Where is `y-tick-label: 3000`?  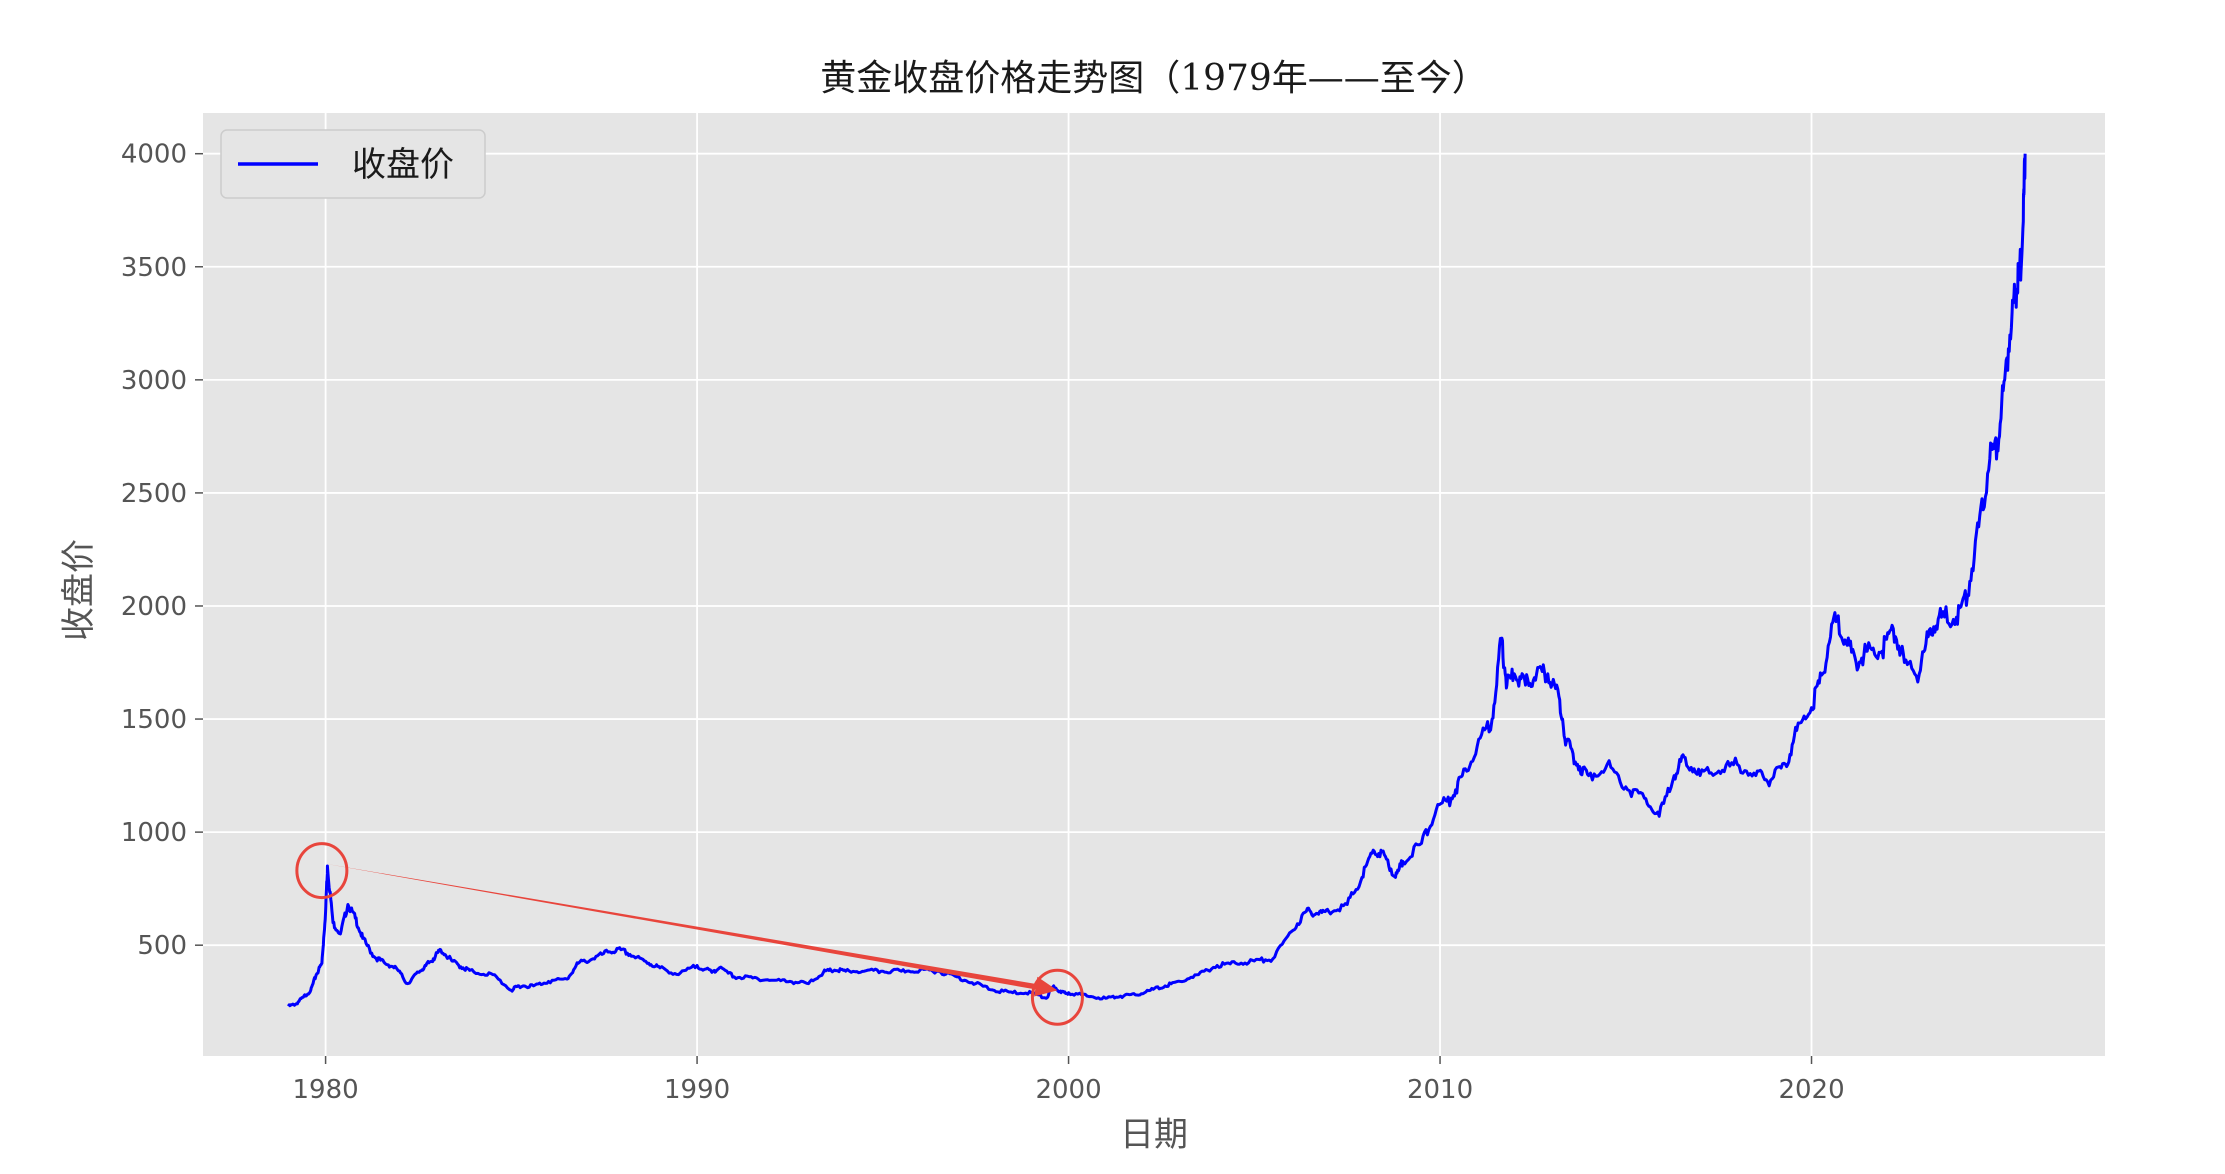 y-tick-label: 3000 is located at coordinates (154, 381).